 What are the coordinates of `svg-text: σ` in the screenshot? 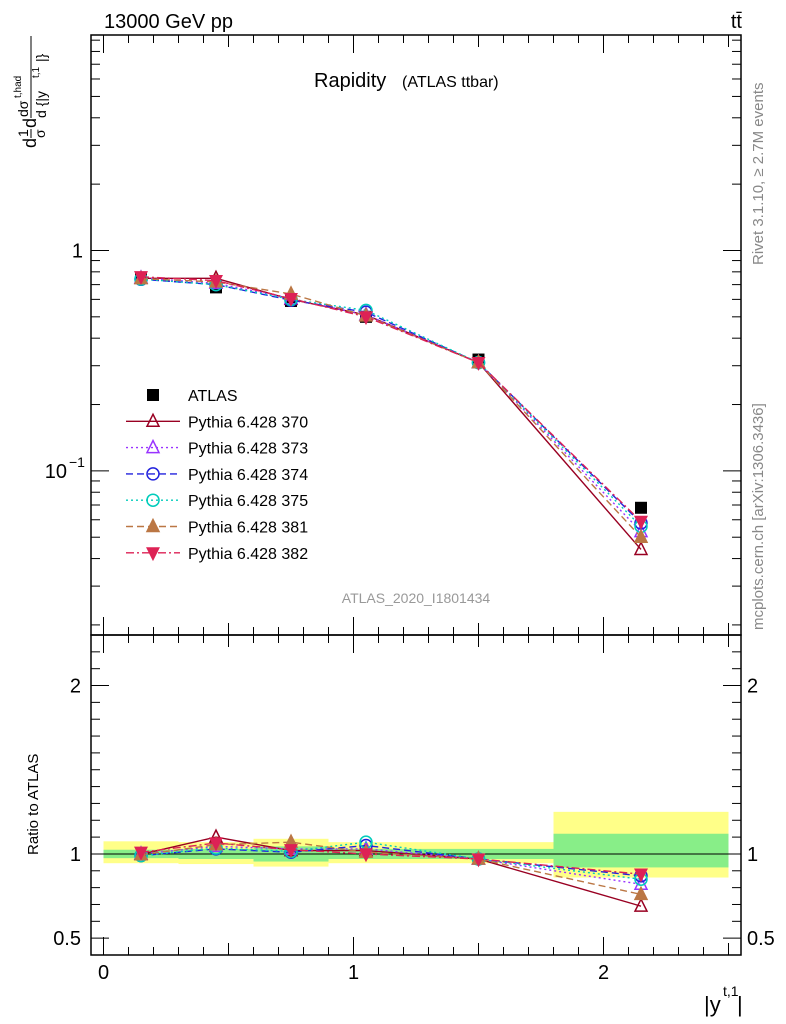 It's located at (40, 133).